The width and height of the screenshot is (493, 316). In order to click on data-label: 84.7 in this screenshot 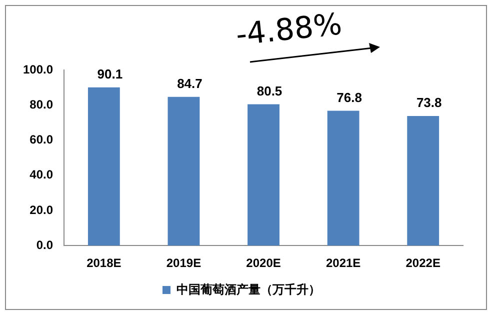, I will do `click(189, 83)`.